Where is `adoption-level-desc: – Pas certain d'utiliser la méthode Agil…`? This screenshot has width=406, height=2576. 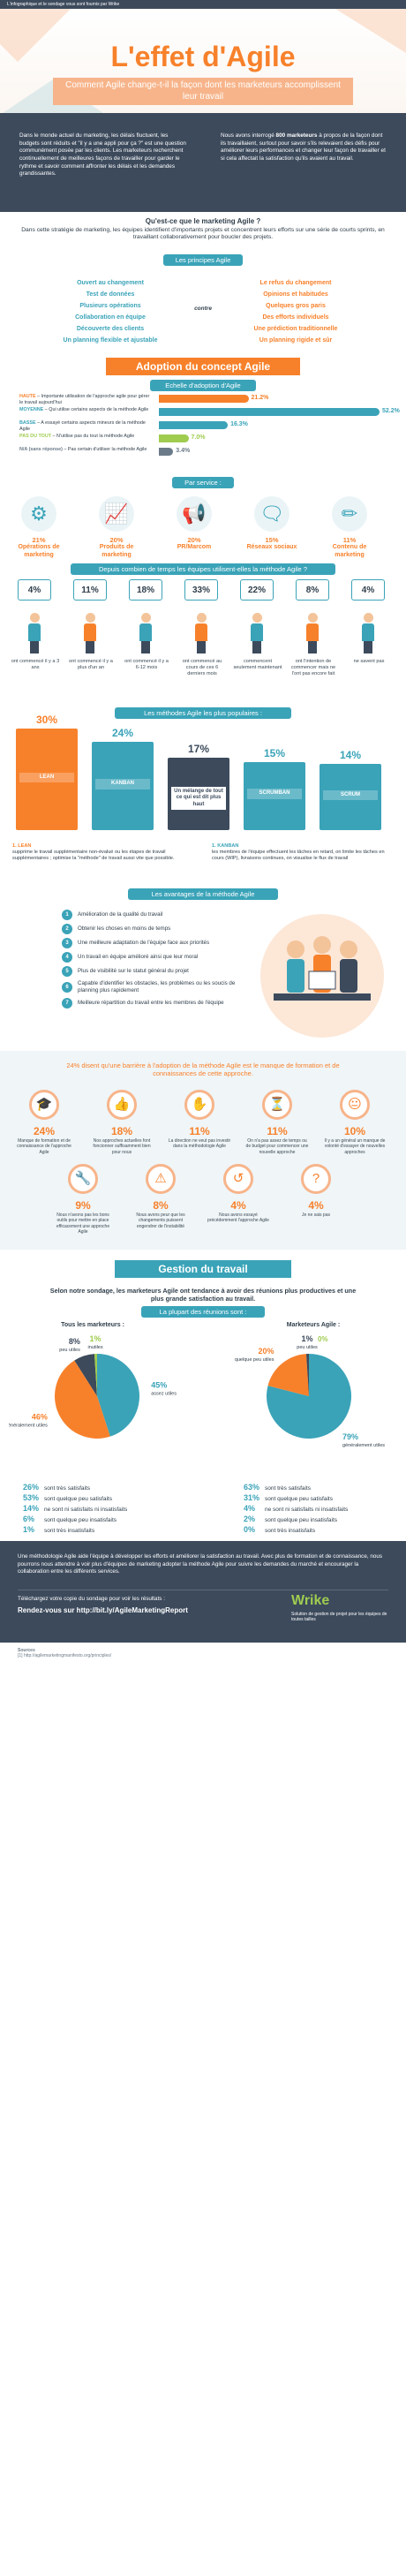 adoption-level-desc: – Pas certain d'utiliser la méthode Agil… is located at coordinates (104, 449).